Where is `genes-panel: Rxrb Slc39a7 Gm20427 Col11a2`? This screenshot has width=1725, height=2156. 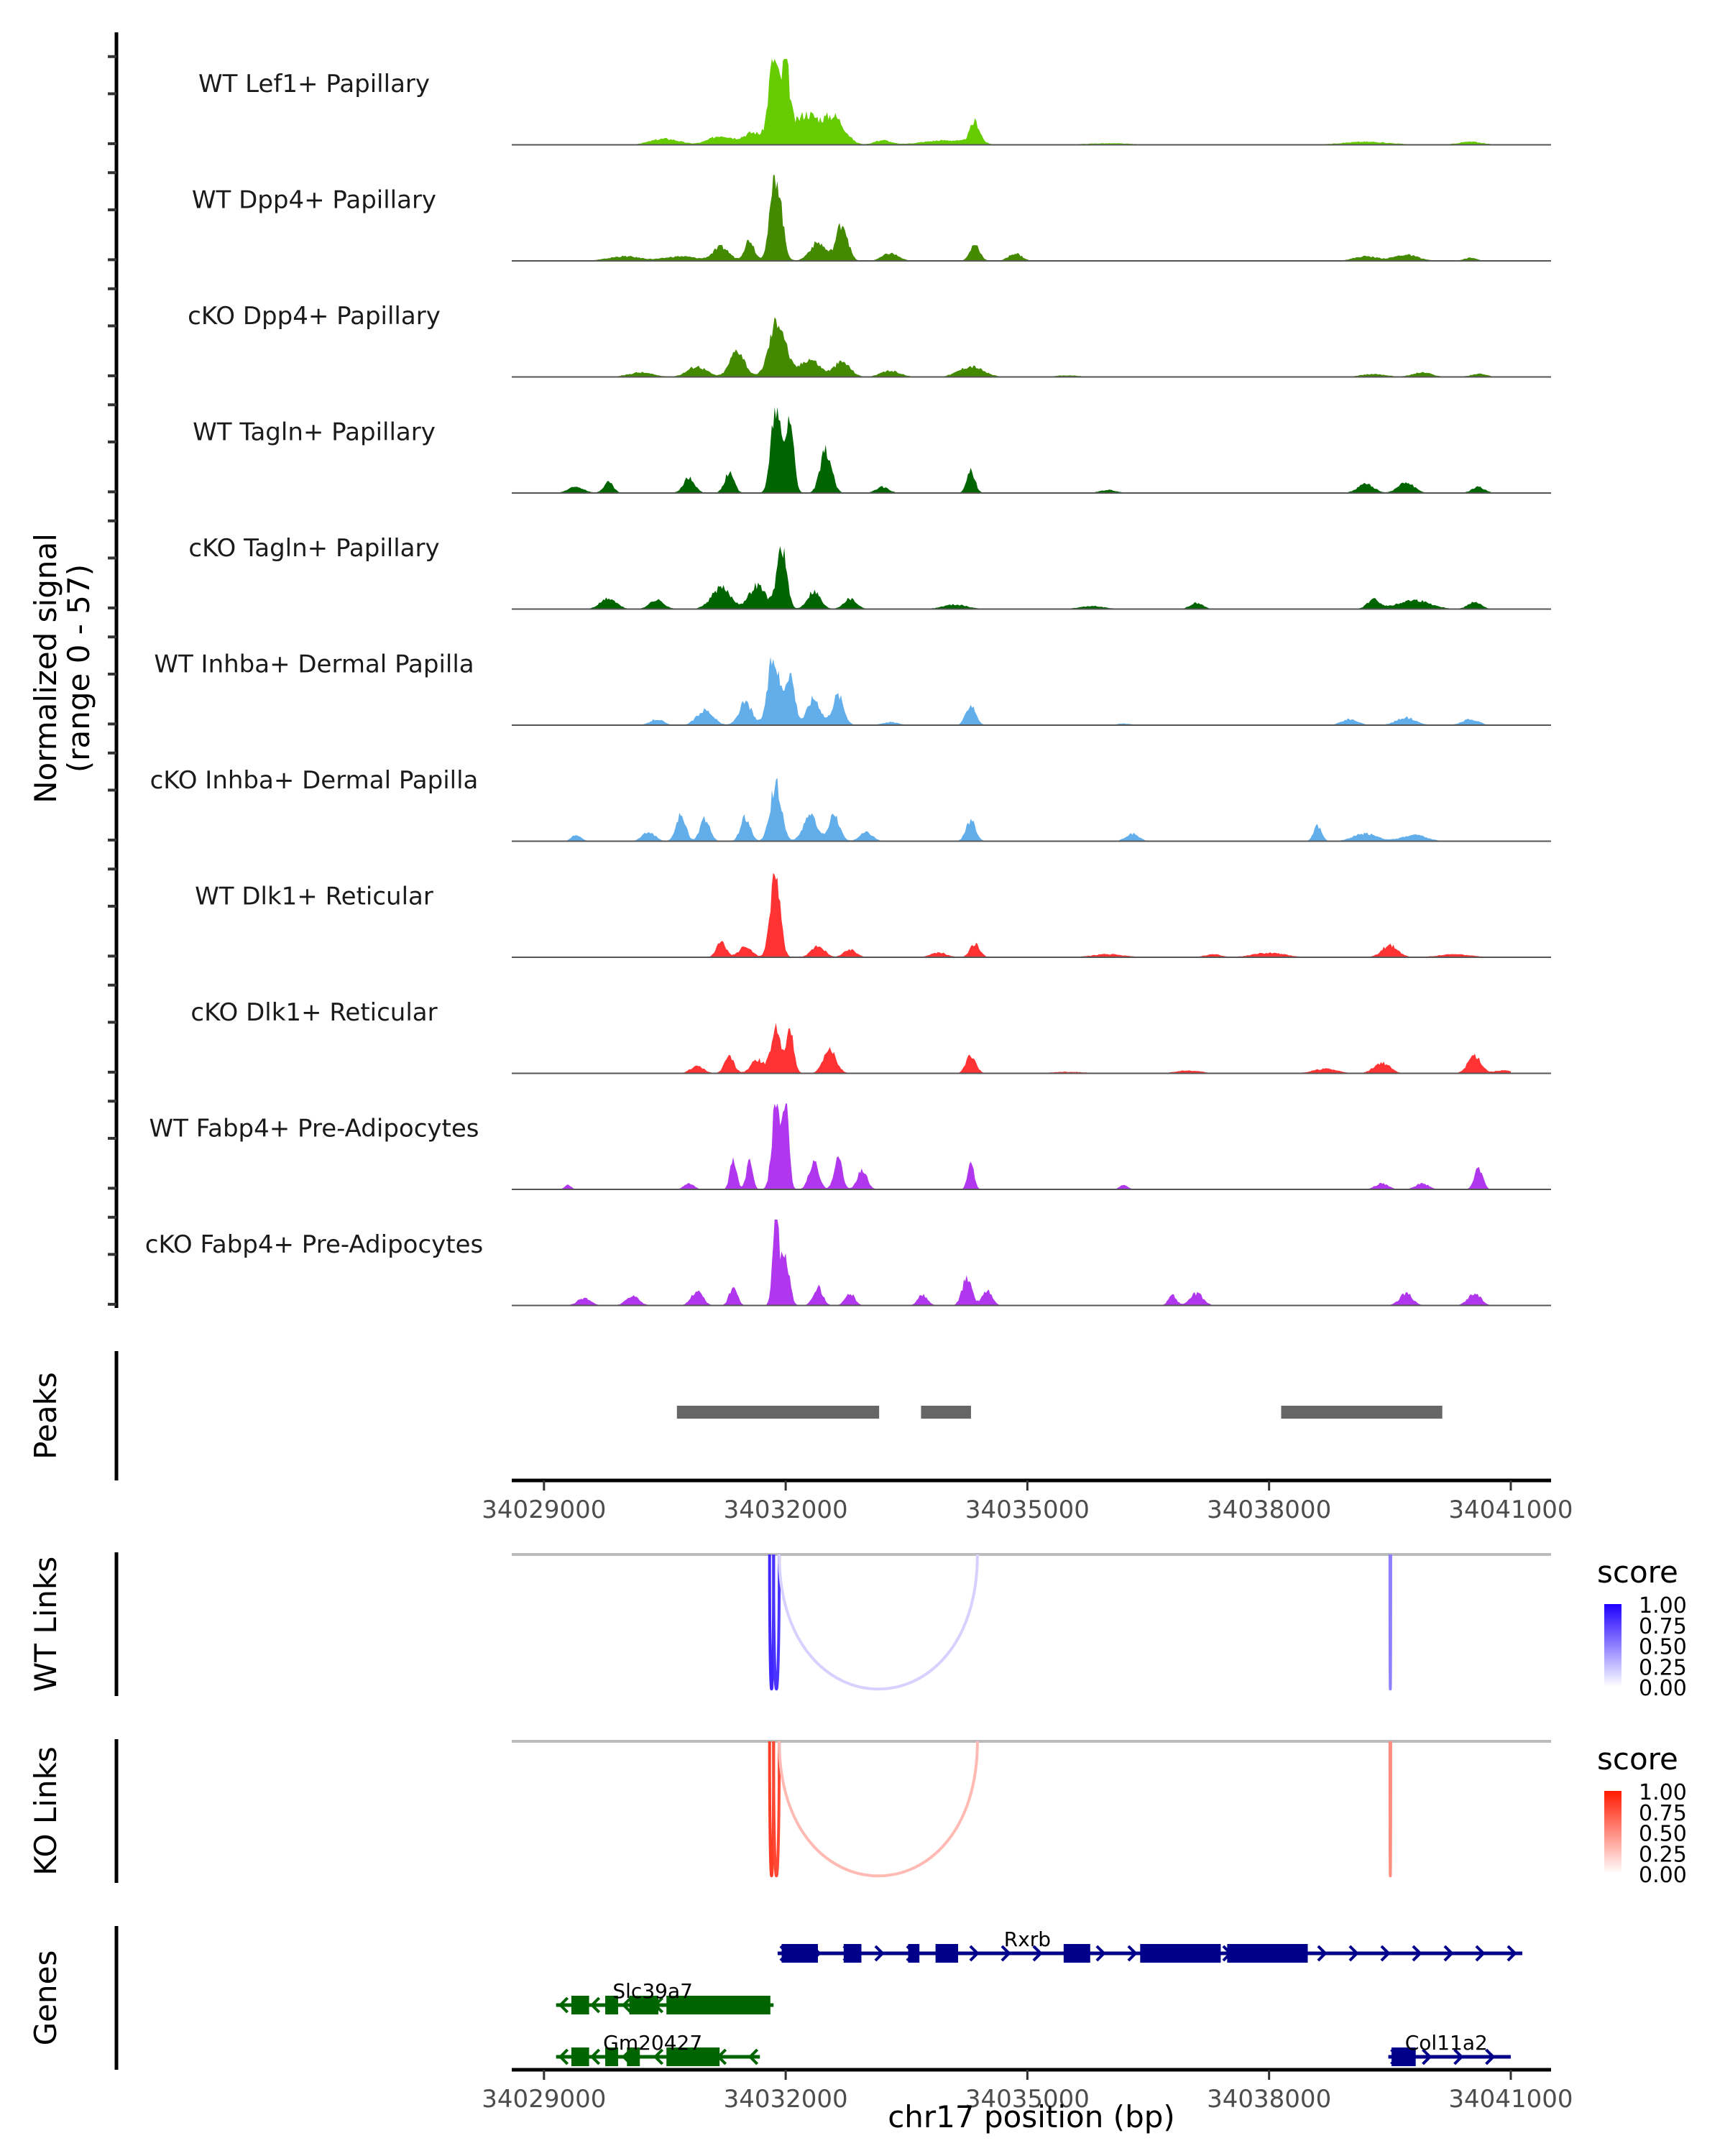 genes-panel: Rxrb Slc39a7 Gm20427 Col11a2 is located at coordinates (818, 1998).